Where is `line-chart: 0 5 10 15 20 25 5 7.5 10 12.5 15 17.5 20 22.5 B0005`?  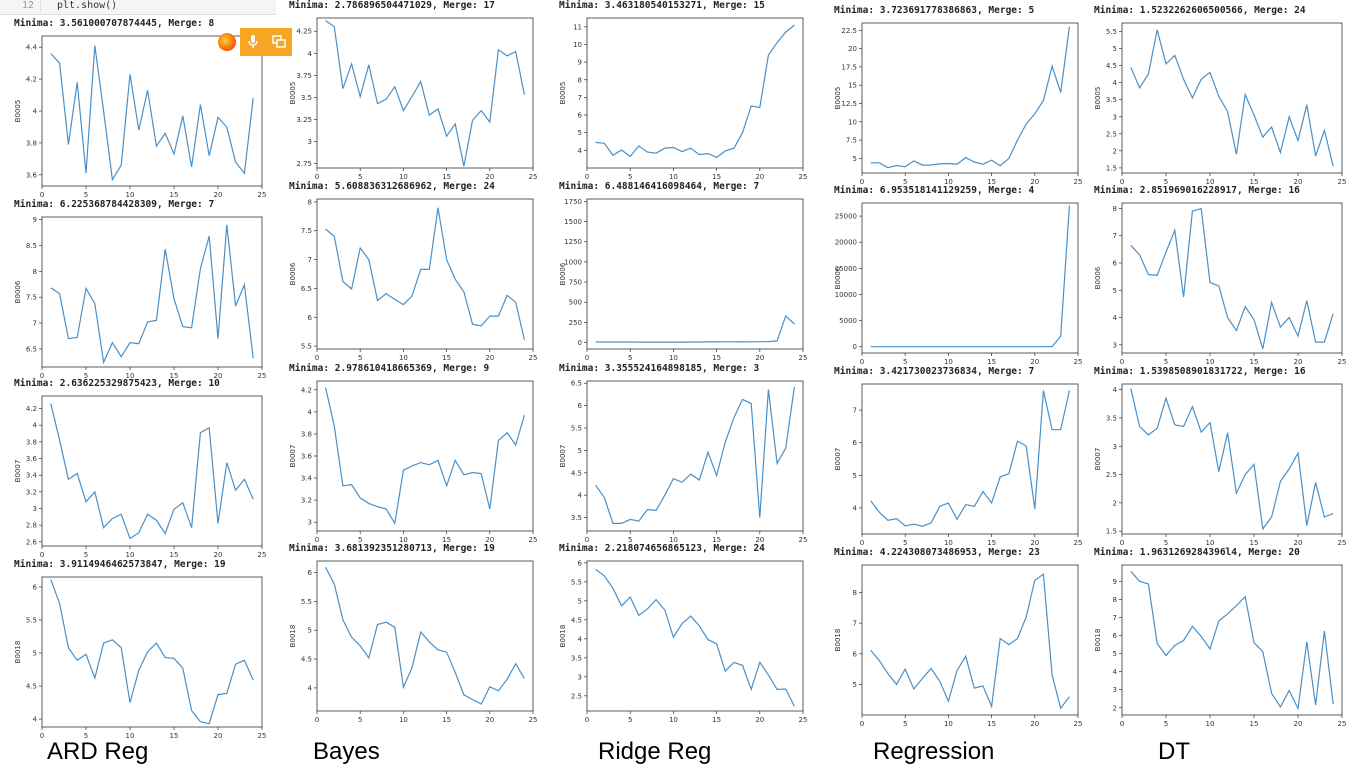
line-chart: 0 5 10 15 20 25 5 7.5 10 12.5 15 17.5 20 22.5 B0005 is located at coordinates (958, 104).